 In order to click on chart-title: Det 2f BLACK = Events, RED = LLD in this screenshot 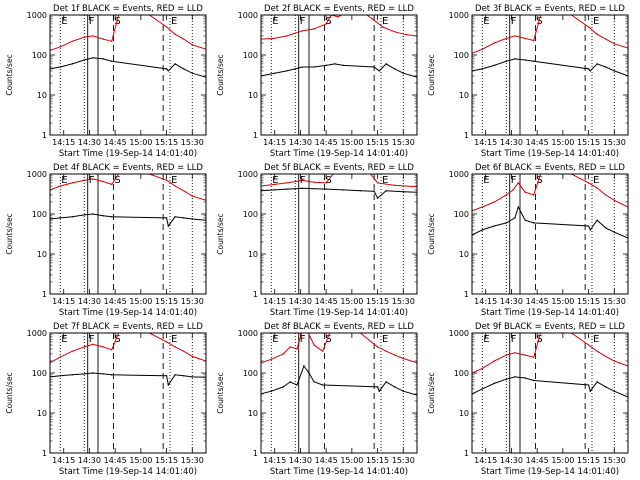, I will do `click(339, 9)`.